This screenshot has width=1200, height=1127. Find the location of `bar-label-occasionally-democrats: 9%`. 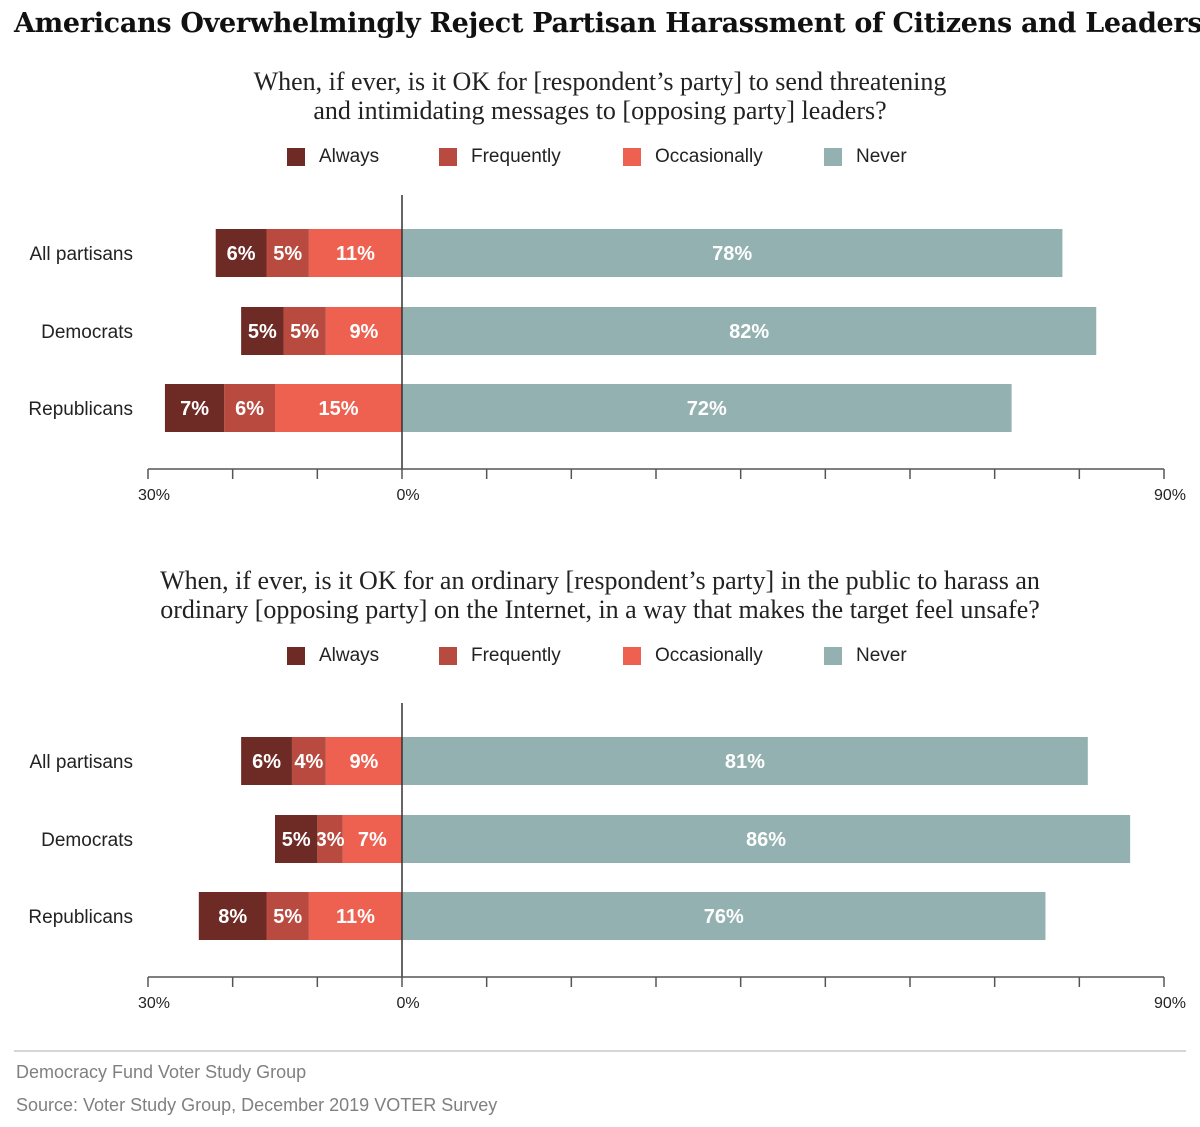

bar-label-occasionally-democrats: 9% is located at coordinates (363, 332).